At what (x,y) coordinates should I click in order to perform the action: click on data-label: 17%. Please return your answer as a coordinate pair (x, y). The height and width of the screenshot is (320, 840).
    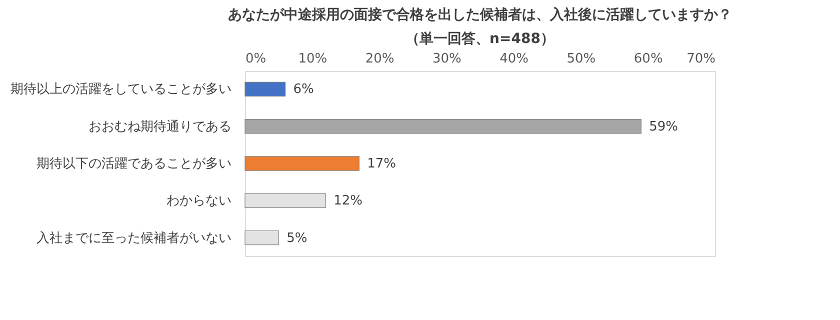
    Looking at the image, I should click on (381, 164).